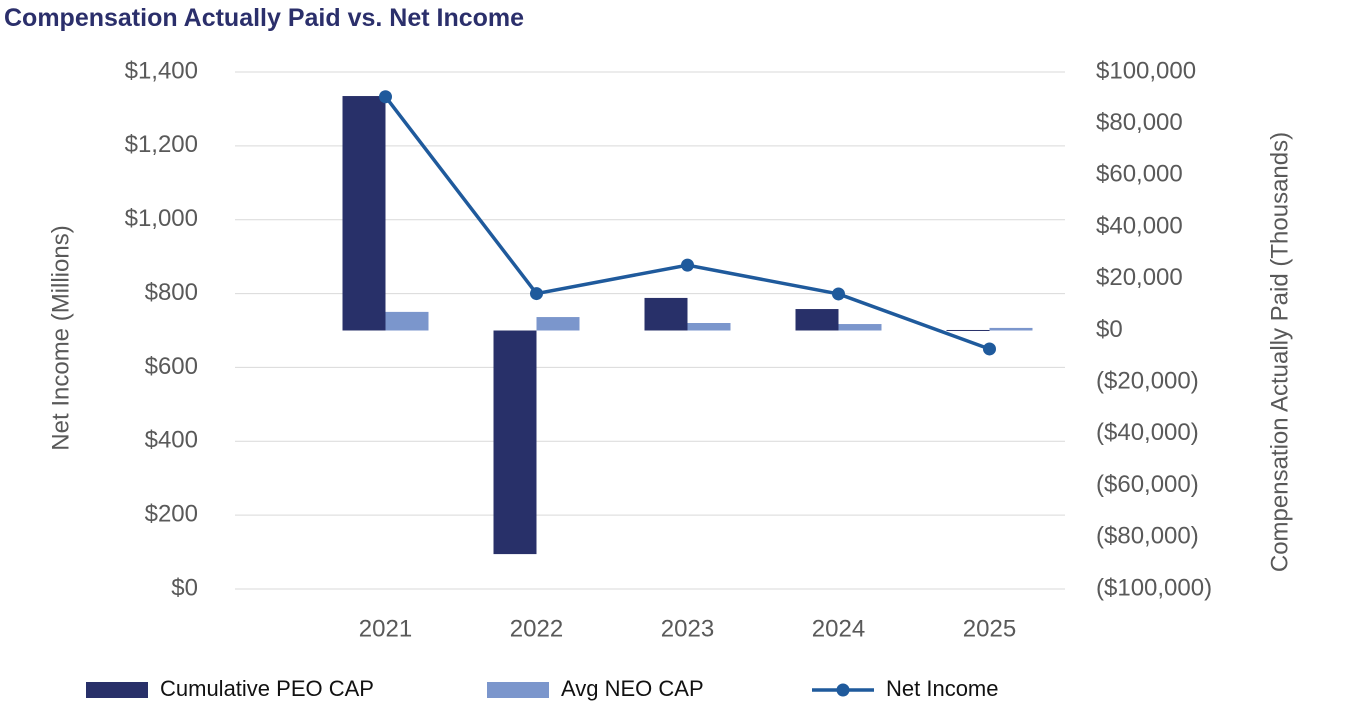 Image resolution: width=1366 pixels, height=706 pixels. I want to click on y-tick-label: $800, so click(171, 292).